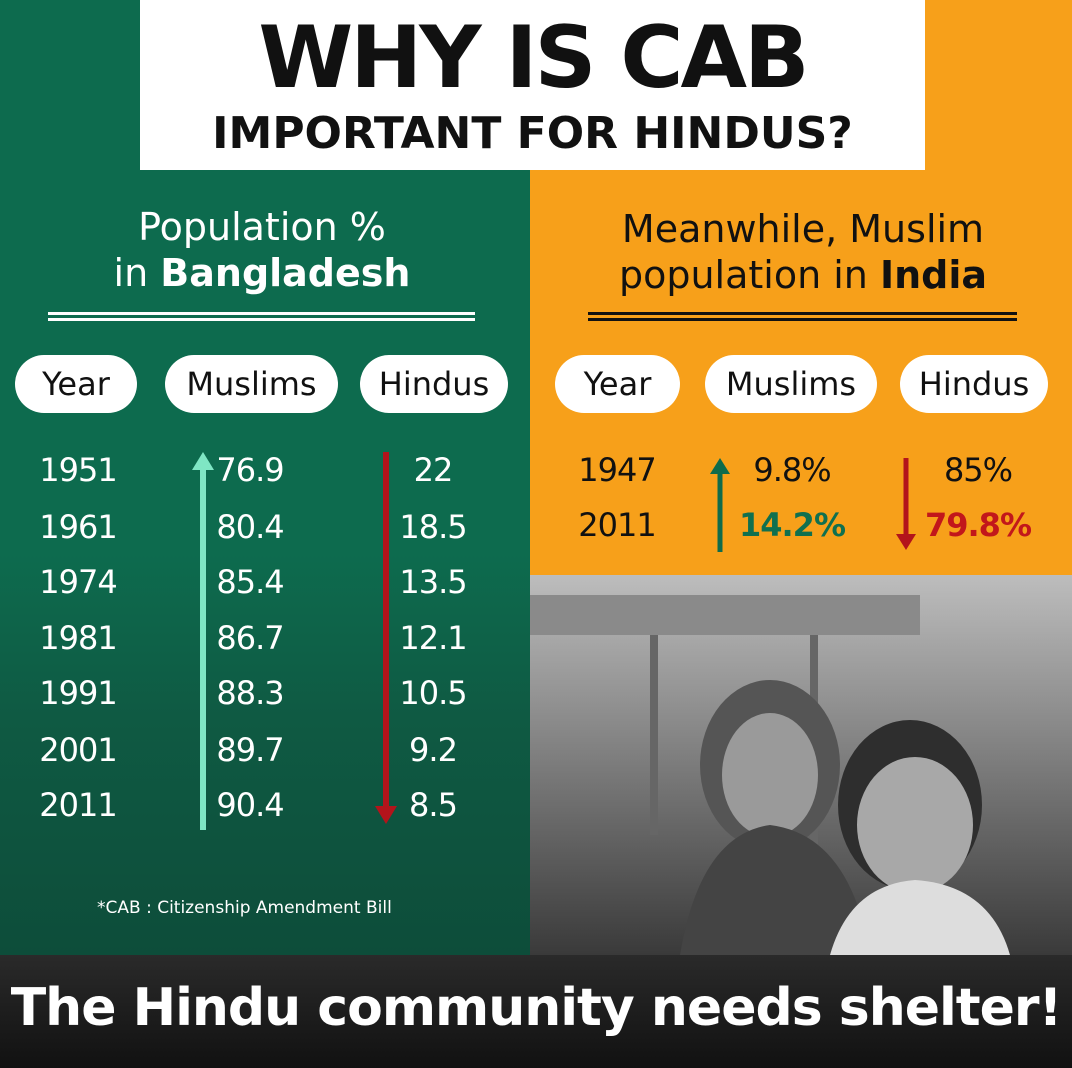 This screenshot has height=1068, width=1072. What do you see at coordinates (433, 750) in the screenshot?
I see `table-cell: 9.2` at bounding box center [433, 750].